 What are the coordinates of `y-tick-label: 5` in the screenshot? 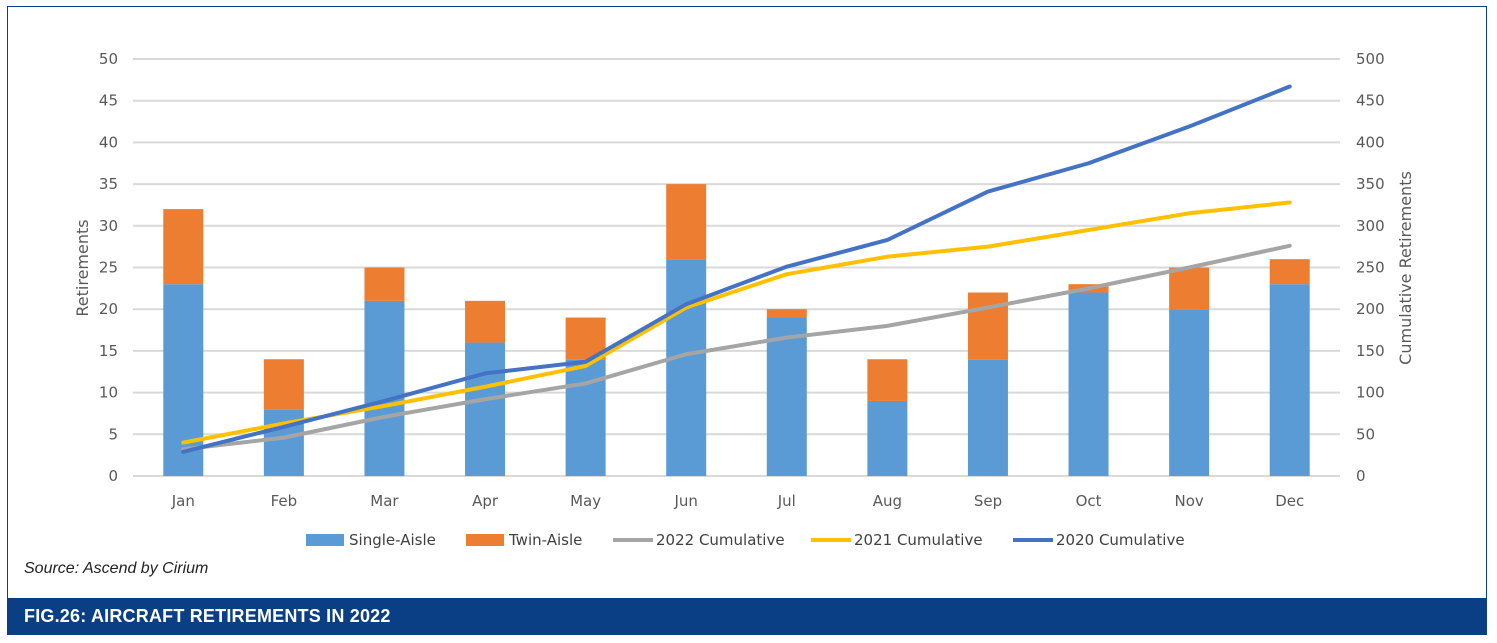 It's located at (113, 434).